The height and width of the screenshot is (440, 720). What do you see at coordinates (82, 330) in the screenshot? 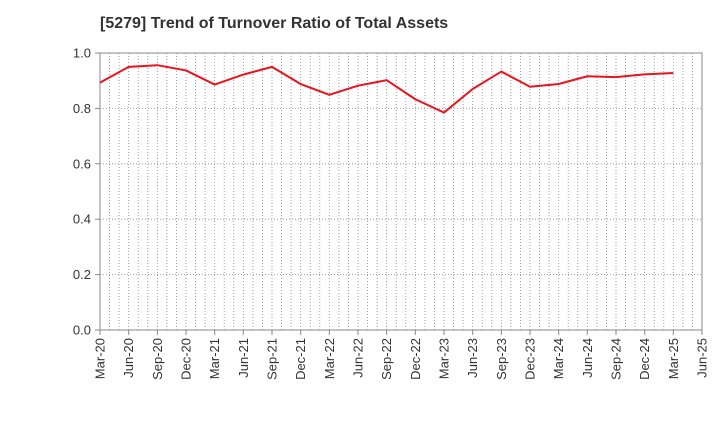
I see `y-tick-label: 0.0` at bounding box center [82, 330].